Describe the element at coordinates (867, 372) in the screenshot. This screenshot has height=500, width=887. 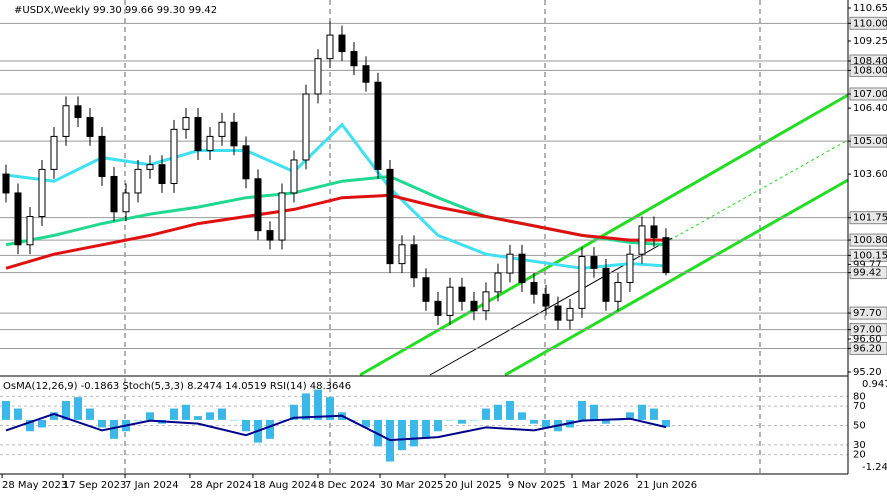
I see `y-tick-label: 95.20` at that location.